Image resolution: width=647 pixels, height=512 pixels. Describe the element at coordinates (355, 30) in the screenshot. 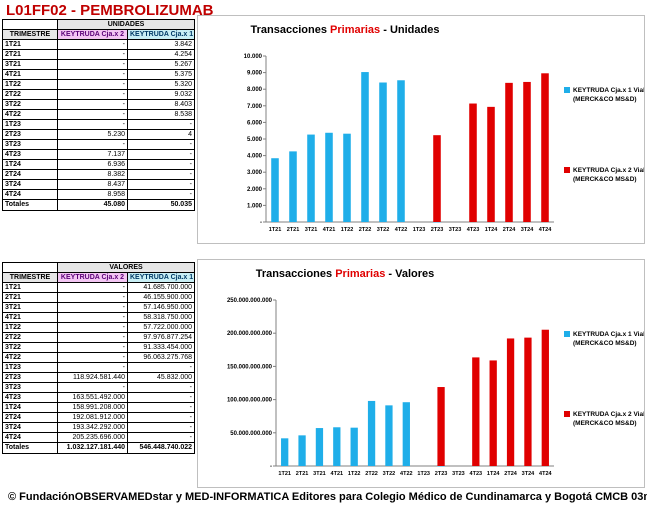

I see `chart-title-highlight: Primarias` at that location.